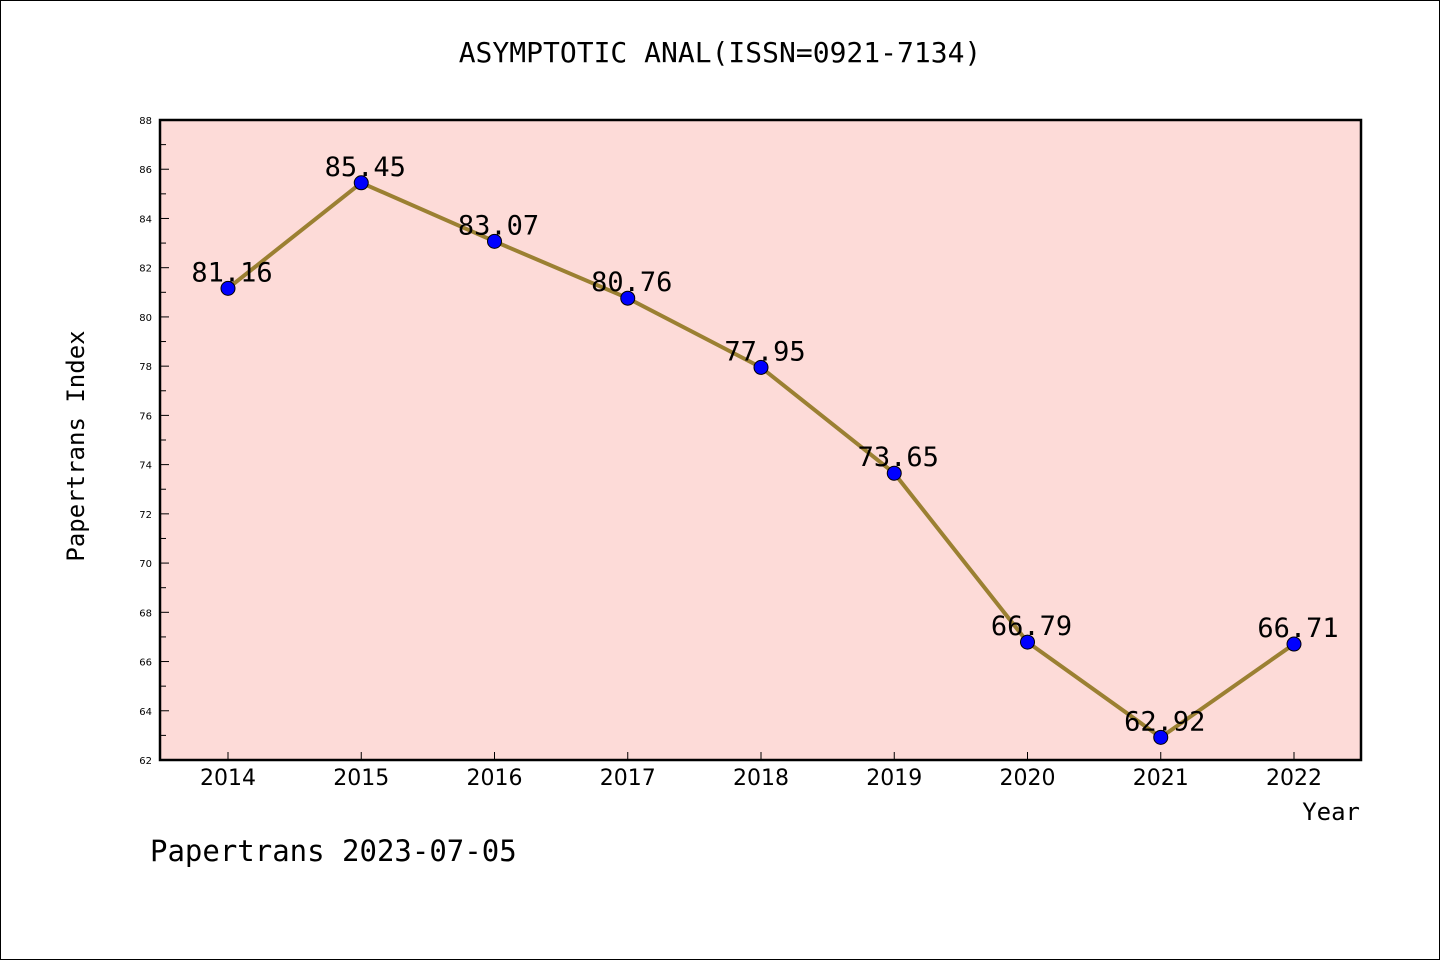 This screenshot has height=960, width=1440. What do you see at coordinates (145, 663) in the screenshot?
I see `y-tick-label: 66` at bounding box center [145, 663].